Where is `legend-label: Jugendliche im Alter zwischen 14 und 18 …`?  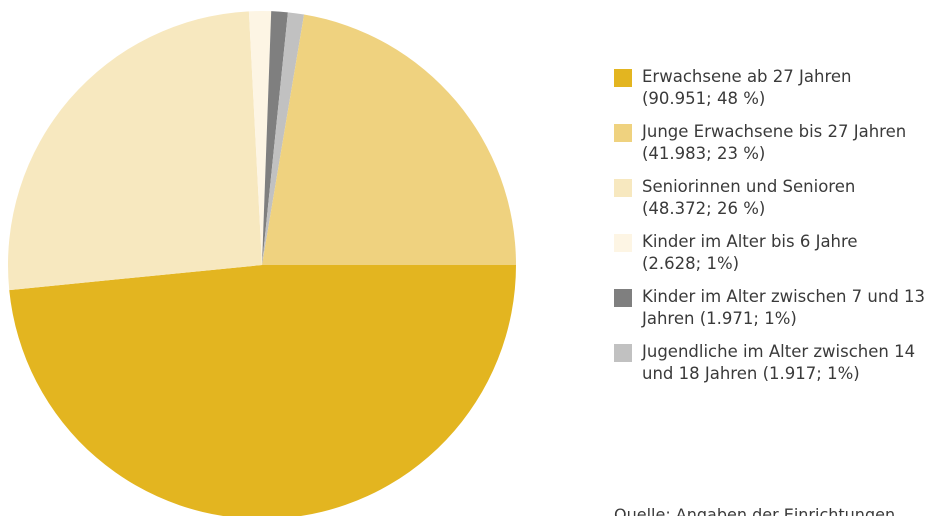 legend-label: Jugendliche im Alter zwischen 14 und 18 … is located at coordinates (779, 362).